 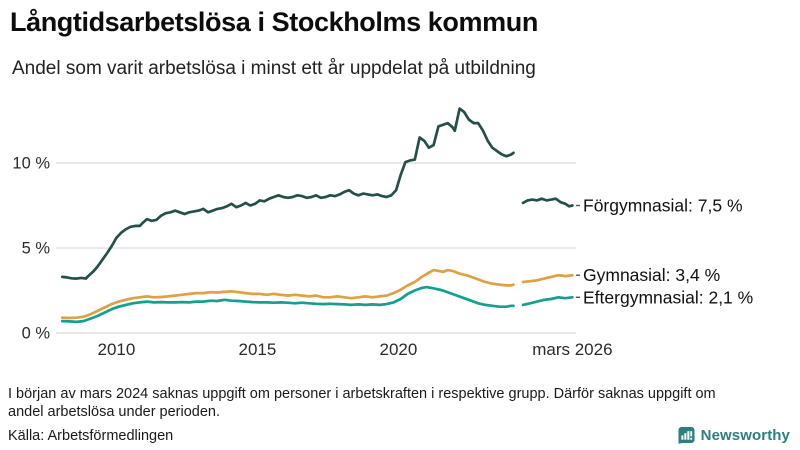 What do you see at coordinates (572, 349) in the screenshot?
I see `x-axis-tick-label: mars 2026` at bounding box center [572, 349].